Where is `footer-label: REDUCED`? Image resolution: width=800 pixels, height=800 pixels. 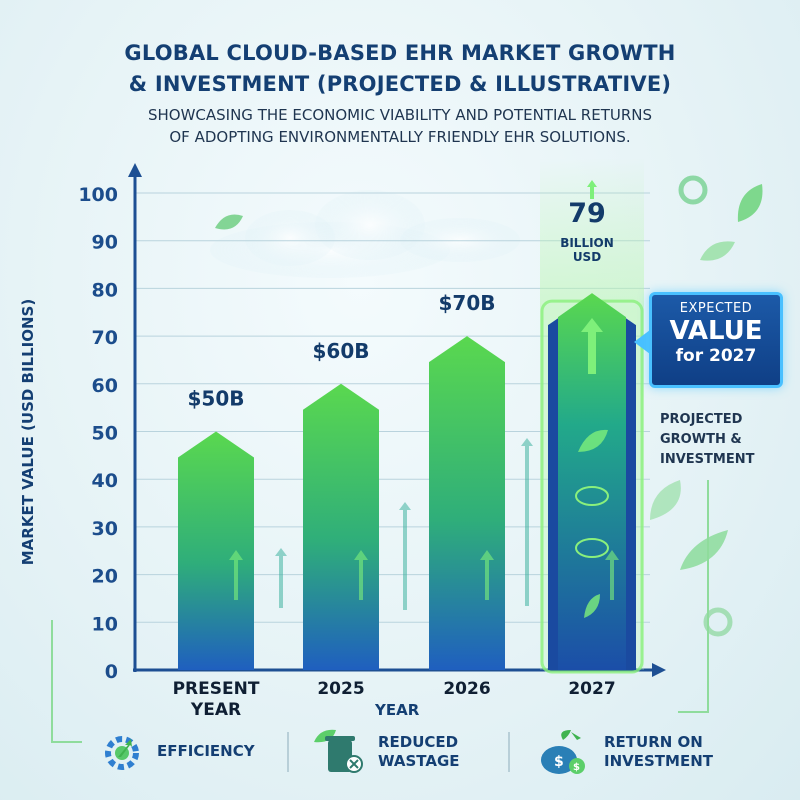 footer-label: REDUCED is located at coordinates (418, 742).